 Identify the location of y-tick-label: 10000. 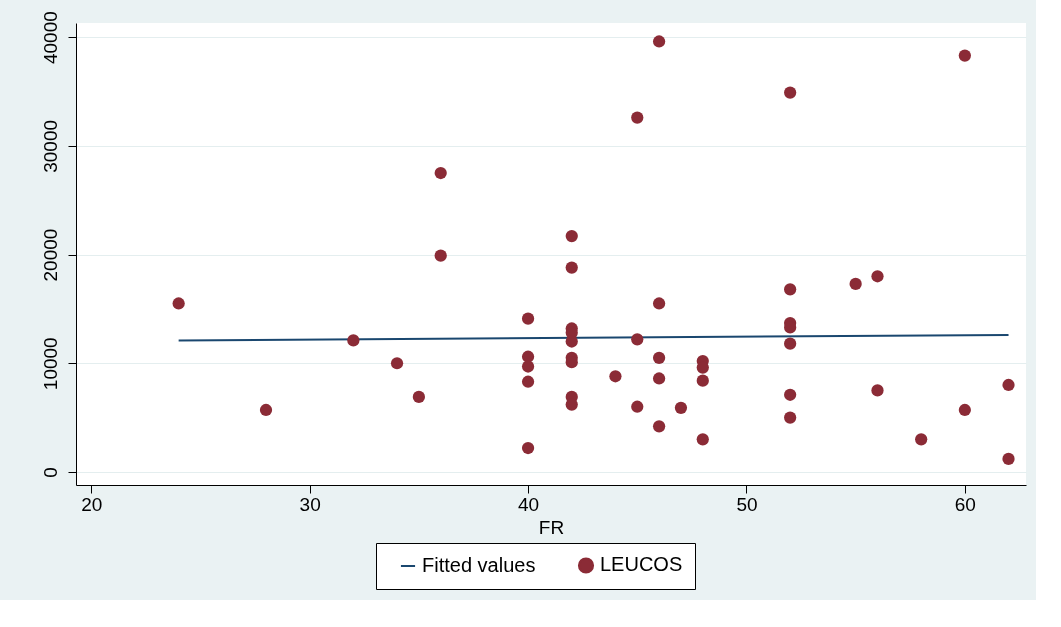
(50, 364).